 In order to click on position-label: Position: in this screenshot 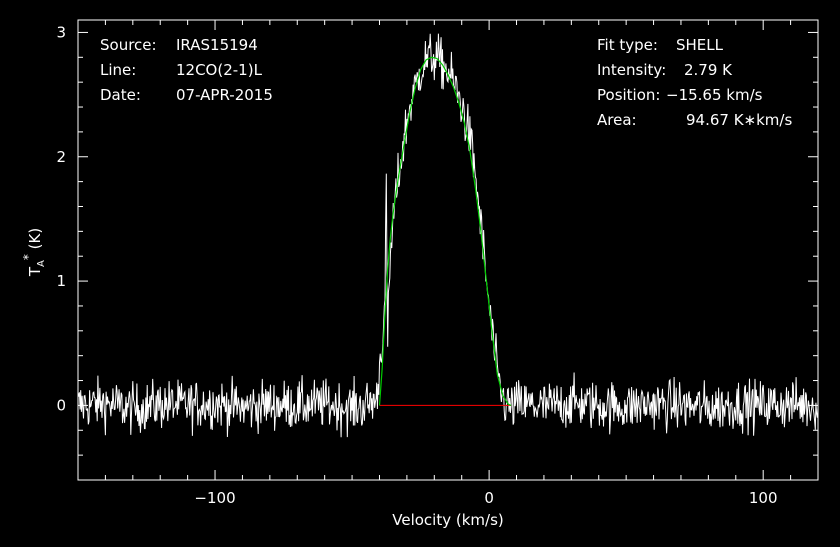, I will do `click(628, 95)`.